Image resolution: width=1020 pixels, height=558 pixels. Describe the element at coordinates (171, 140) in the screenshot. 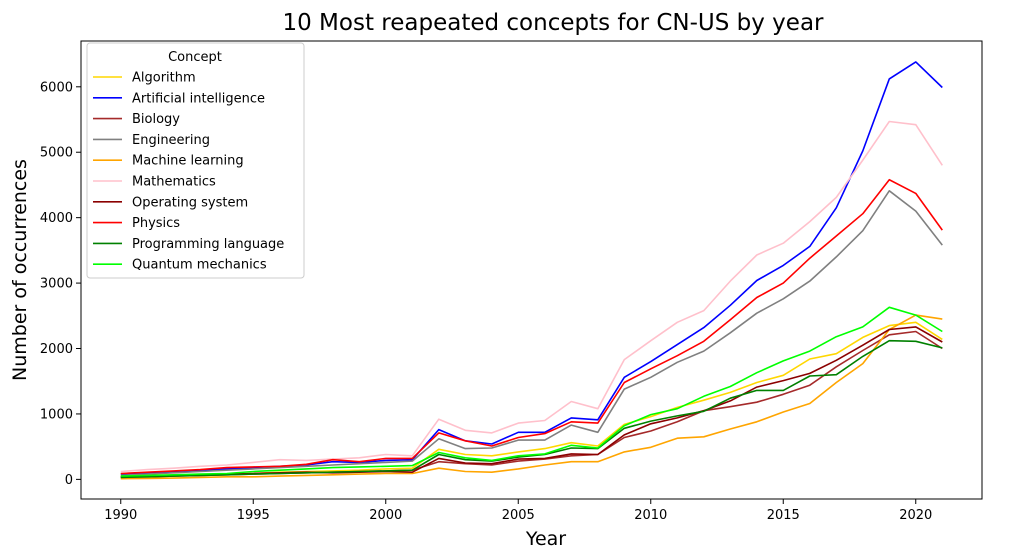

I see `legend-label: Engineering` at that location.